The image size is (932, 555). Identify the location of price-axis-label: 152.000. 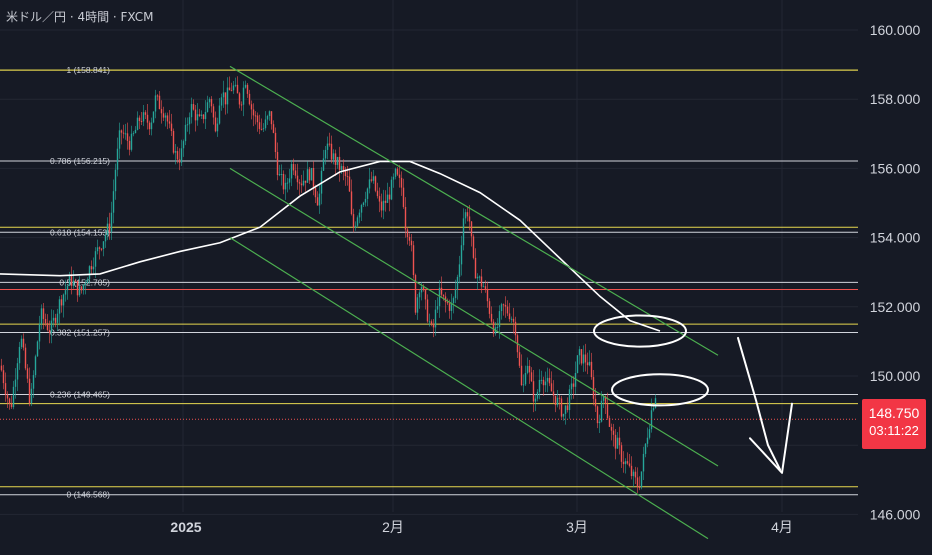
(895, 307).